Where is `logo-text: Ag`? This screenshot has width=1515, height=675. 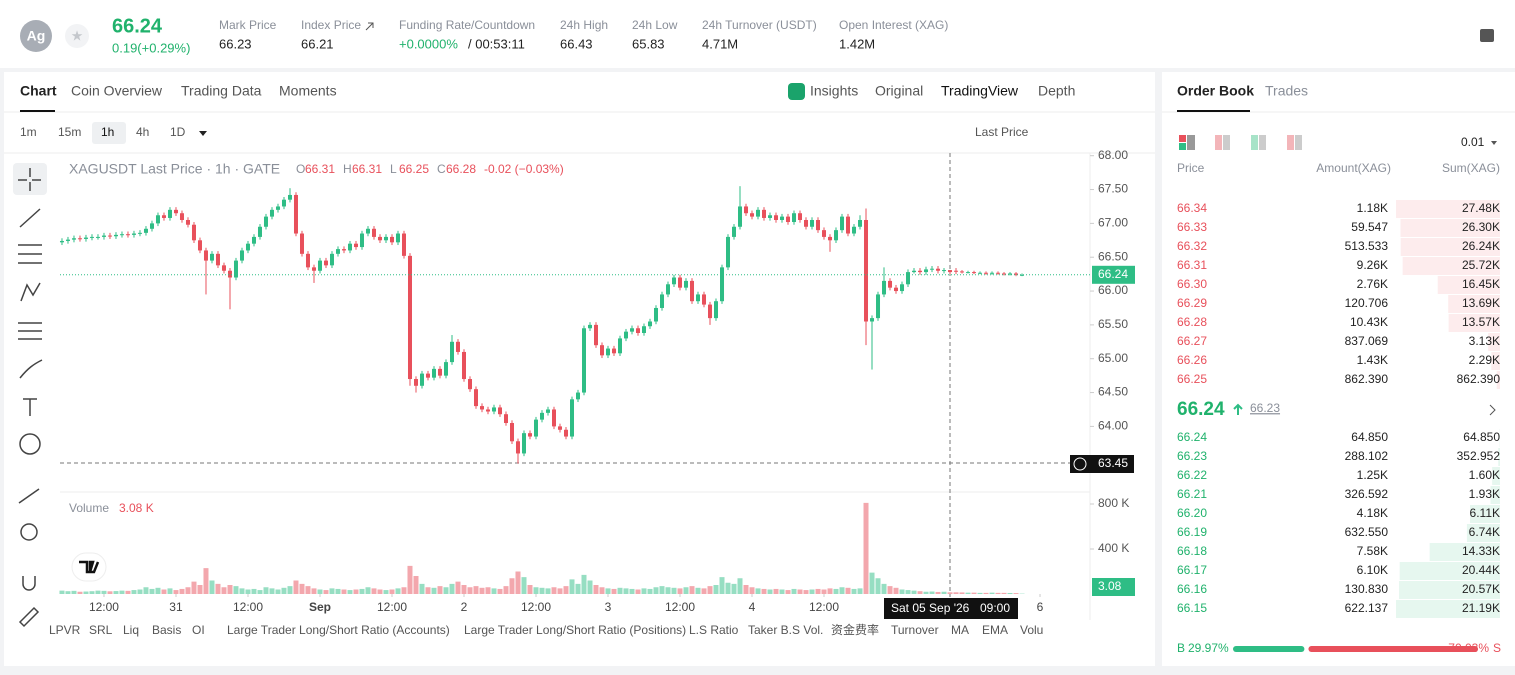 logo-text: Ag is located at coordinates (36, 36).